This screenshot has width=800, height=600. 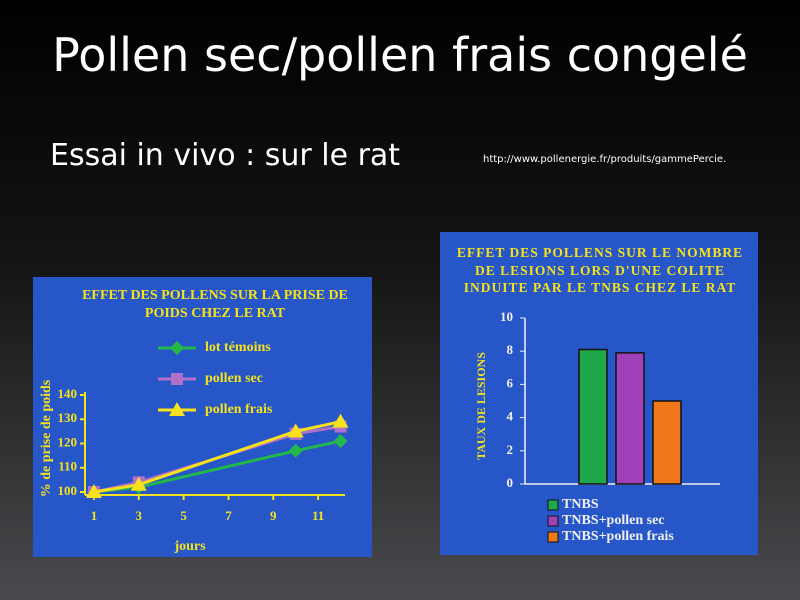 I want to click on legend-label: lot témoins, so click(x=238, y=347).